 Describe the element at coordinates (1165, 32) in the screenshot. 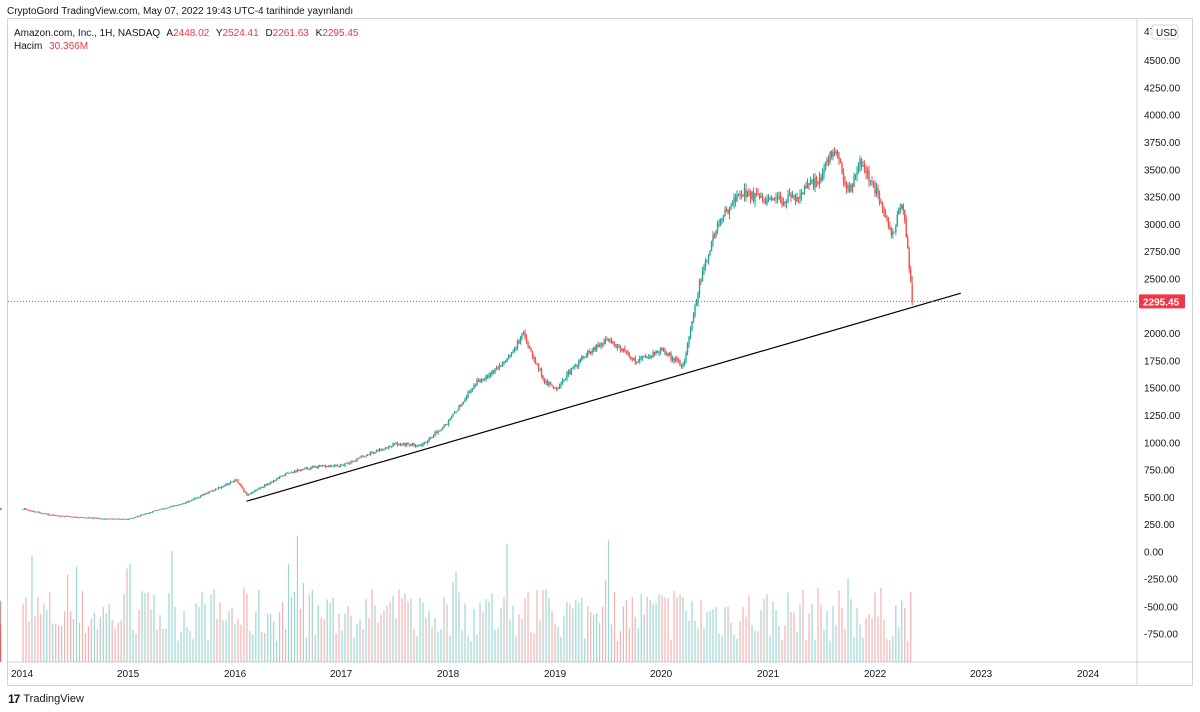

I see `currency-badge` at that location.